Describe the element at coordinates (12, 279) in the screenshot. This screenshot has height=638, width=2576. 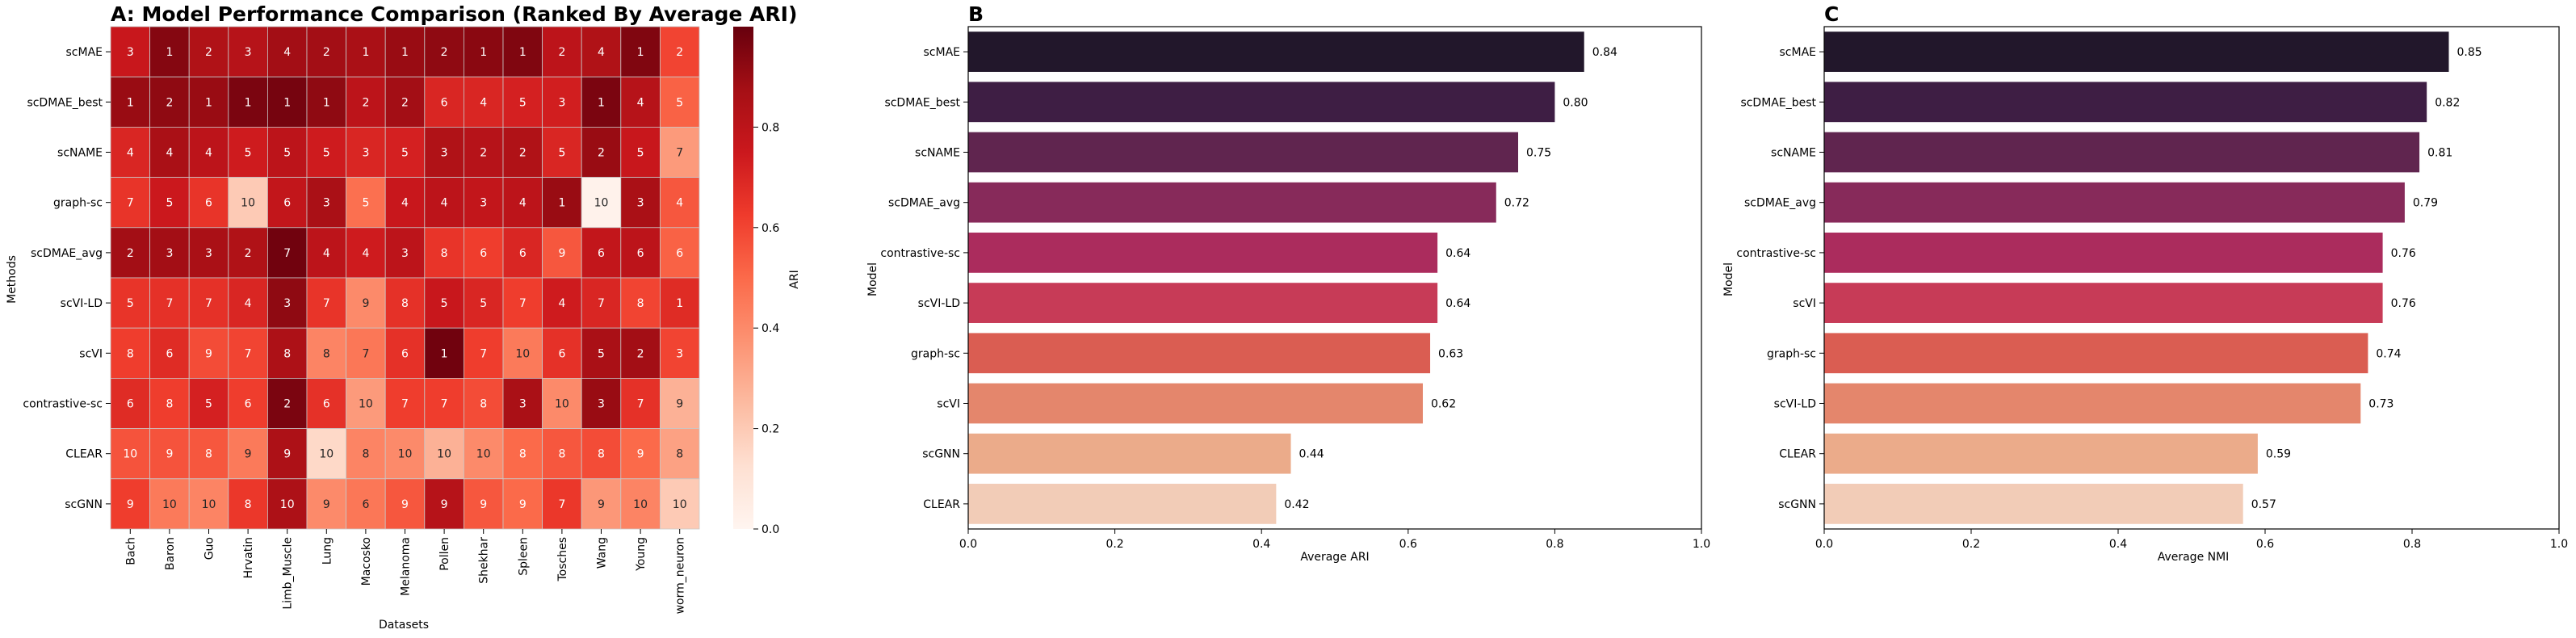
I see `heatmap-y-axis-label: Methods` at that location.